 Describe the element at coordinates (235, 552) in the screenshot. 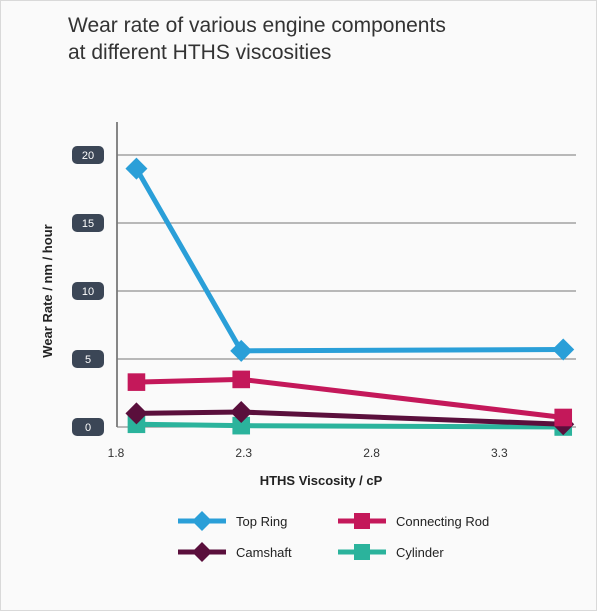

I see `legend-item-camshaft: Camshaft` at that location.